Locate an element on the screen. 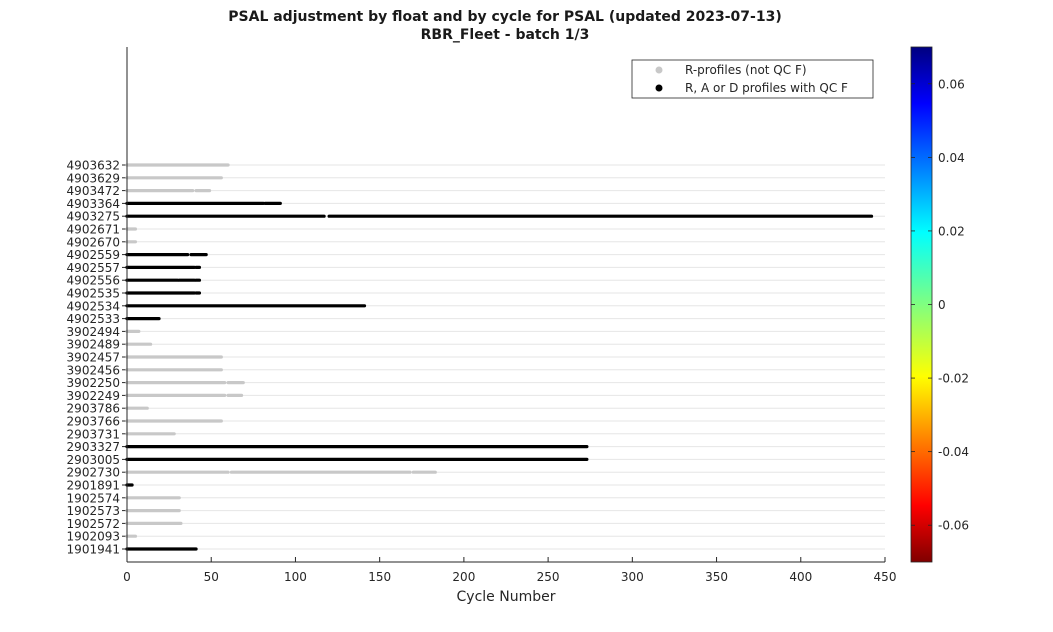  colorbar: -0.06 -0.04 -0.02 0 0.02 0.04 0.06 is located at coordinates (939, 304).